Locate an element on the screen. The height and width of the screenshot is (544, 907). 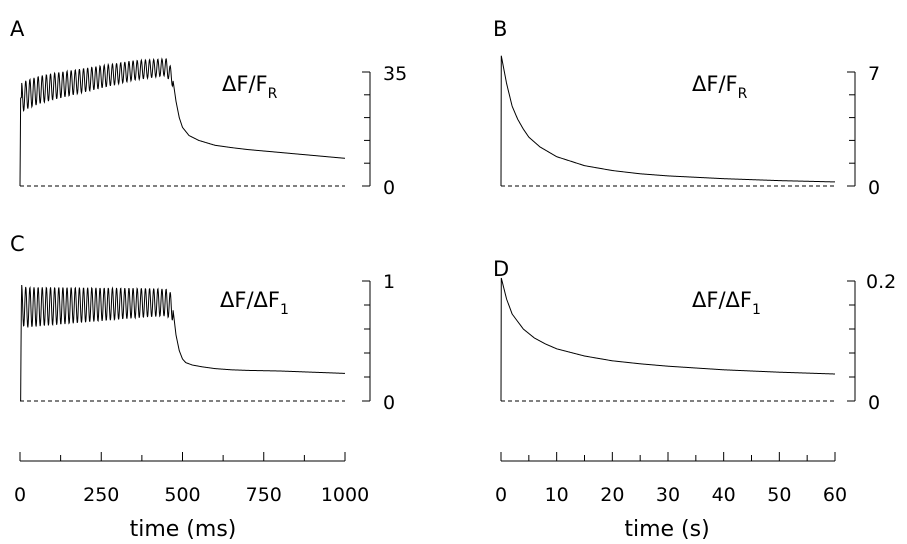
time-s-axis: 0 10 20 30 40 50 60 is located at coordinates (671, 479).